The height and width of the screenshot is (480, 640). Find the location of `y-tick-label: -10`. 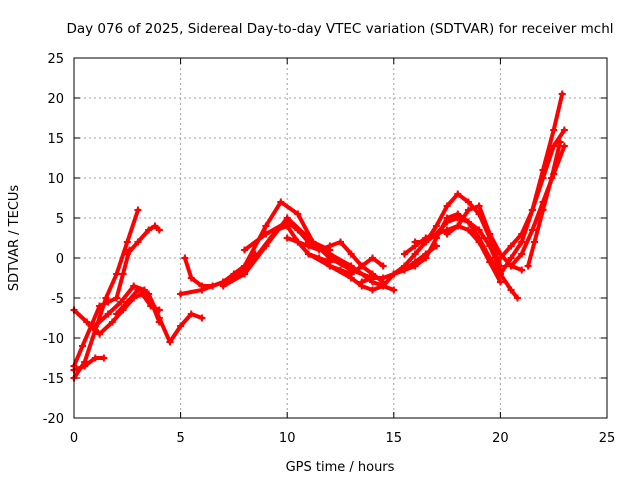

y-tick-label: -10 is located at coordinates (53, 339).